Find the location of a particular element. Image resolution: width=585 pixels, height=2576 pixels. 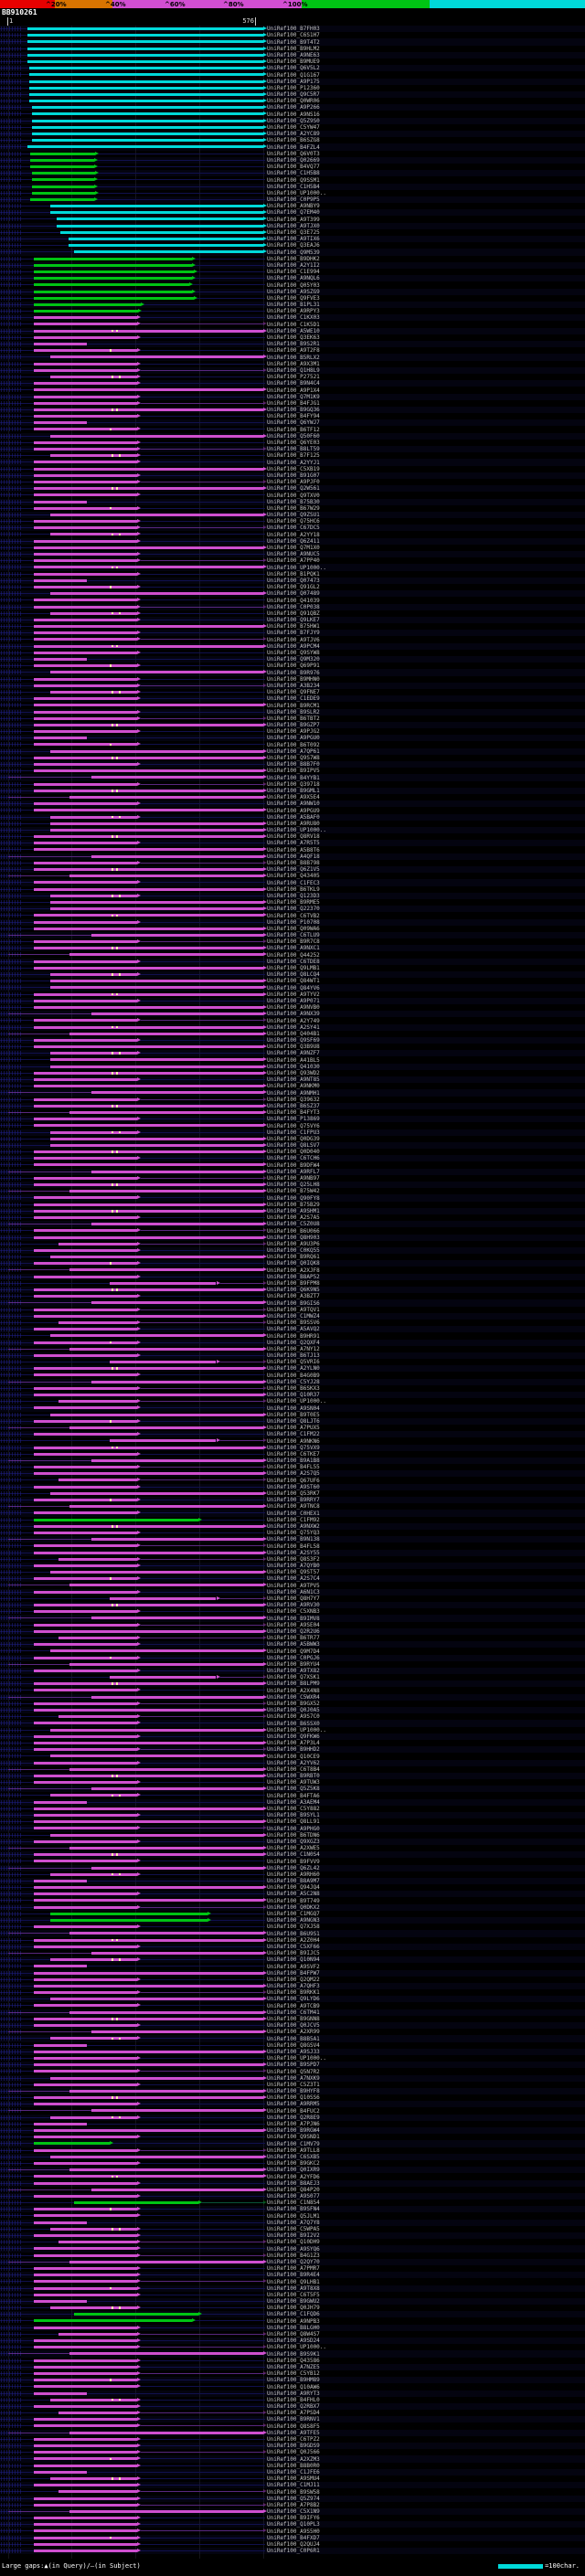

hit-label: UniRef100_Q9TXV0 is located at coordinates (294, 495).